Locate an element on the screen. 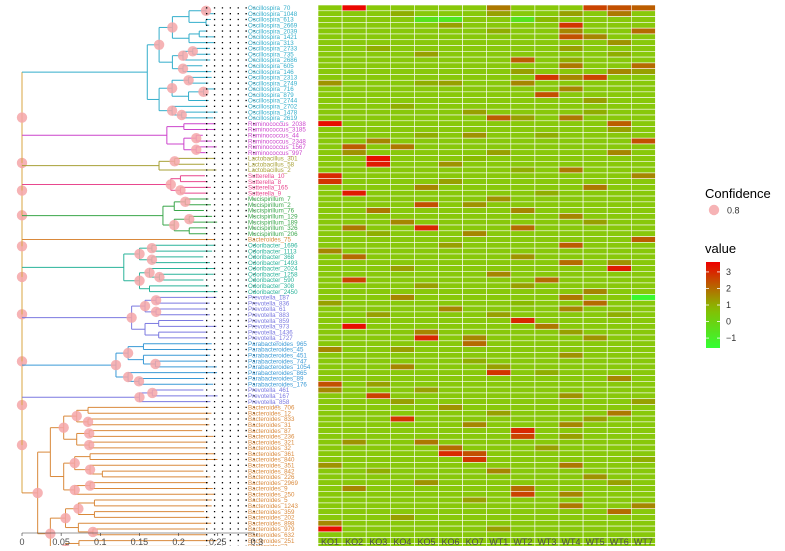 The image size is (785, 551). tip-label: Odoribacter_308 is located at coordinates (271, 286).